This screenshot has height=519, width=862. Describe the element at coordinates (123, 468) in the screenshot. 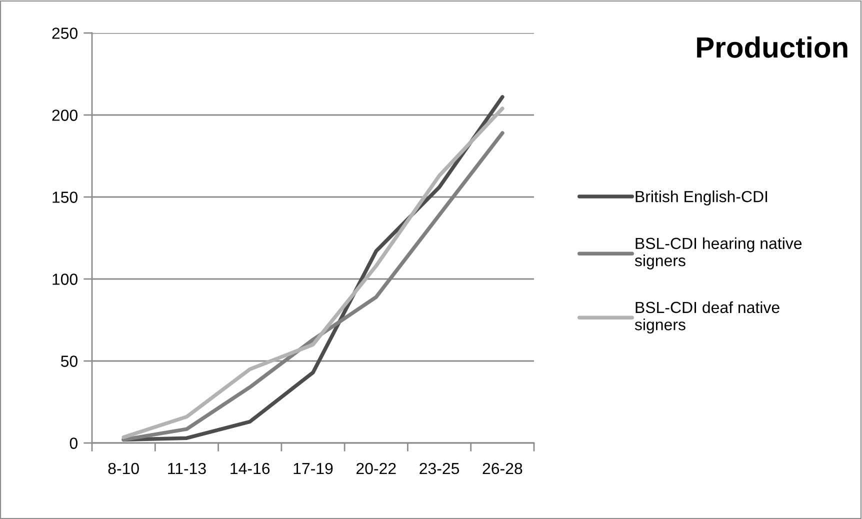

I see `x-tick-label: 8-10` at that location.